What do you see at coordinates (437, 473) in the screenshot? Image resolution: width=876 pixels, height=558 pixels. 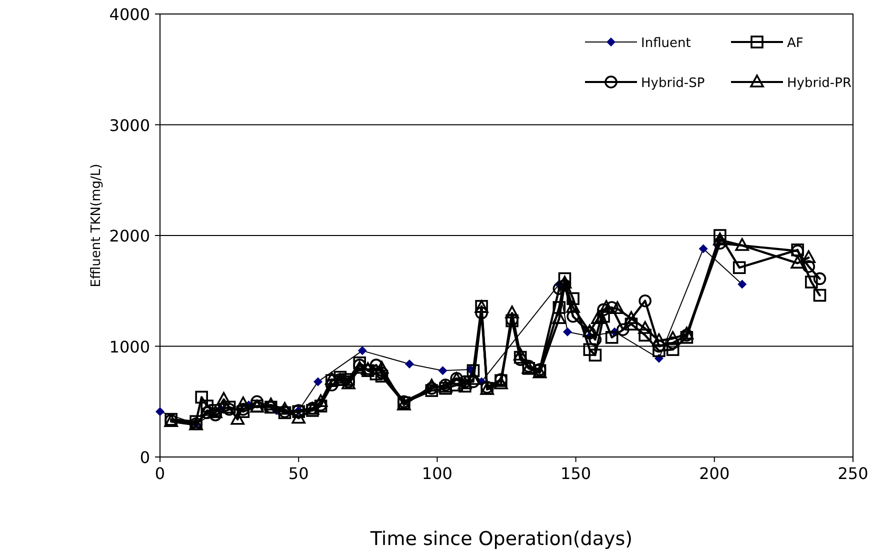 I see `x-tick-label: 100` at bounding box center [437, 473].